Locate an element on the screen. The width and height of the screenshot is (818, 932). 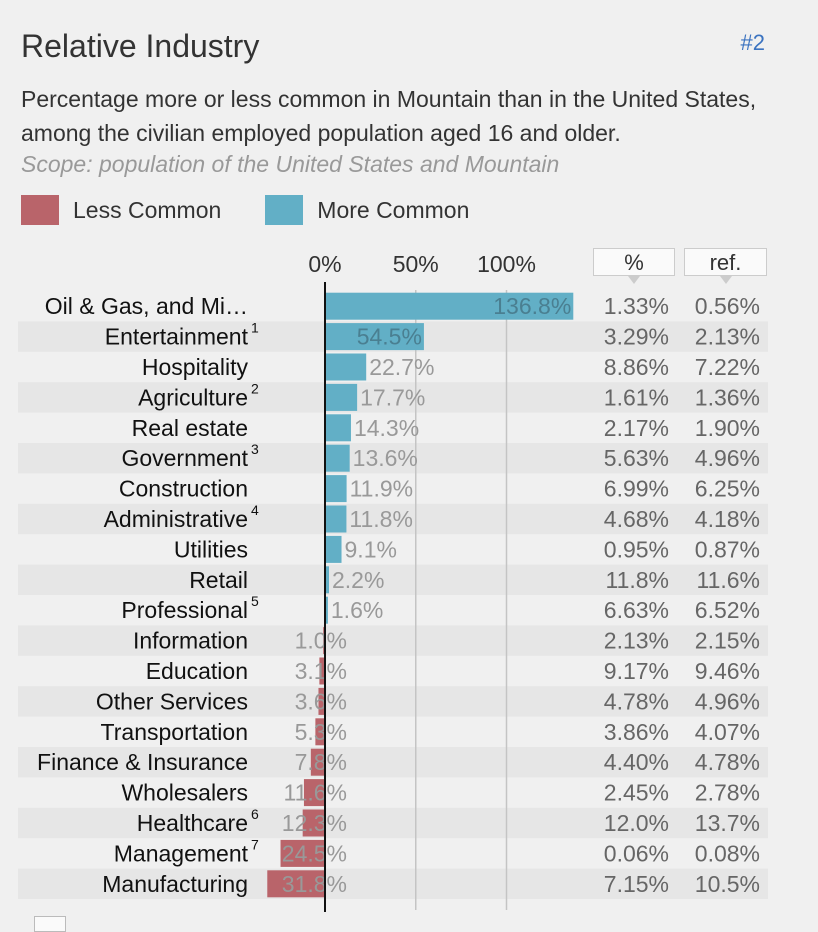
category-label: Real estate is located at coordinates (190, 428).